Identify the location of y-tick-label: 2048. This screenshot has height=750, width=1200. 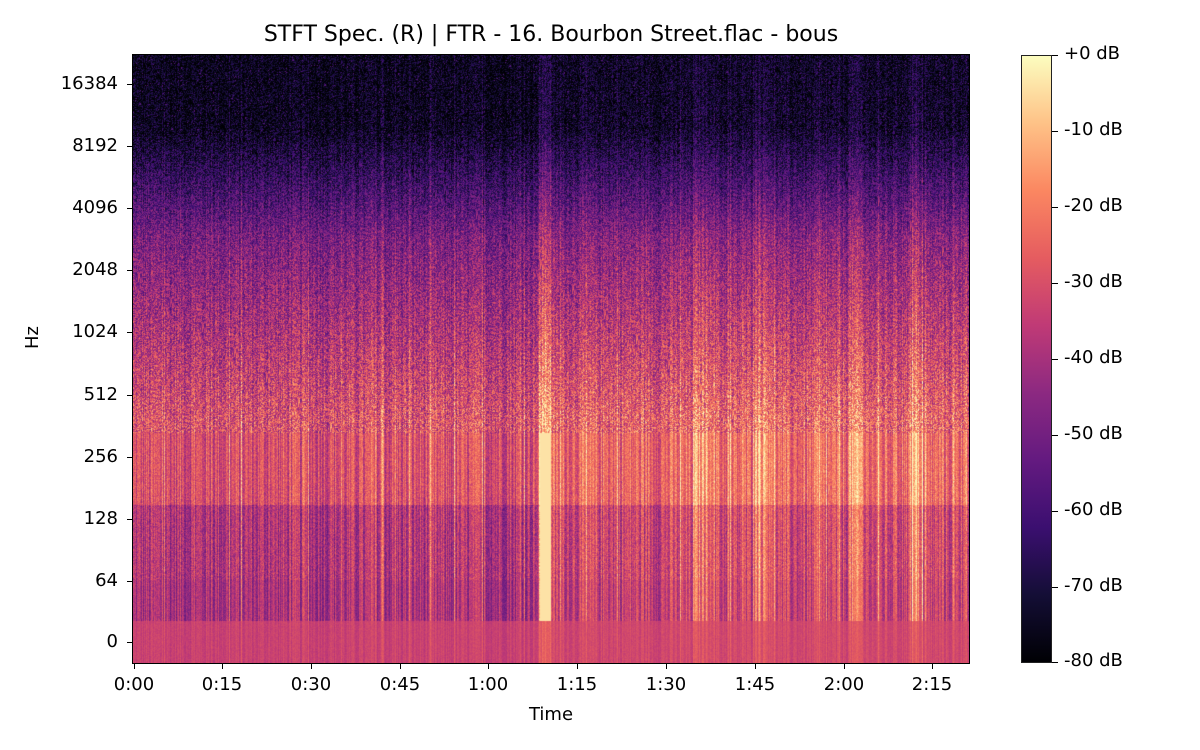
(95, 269).